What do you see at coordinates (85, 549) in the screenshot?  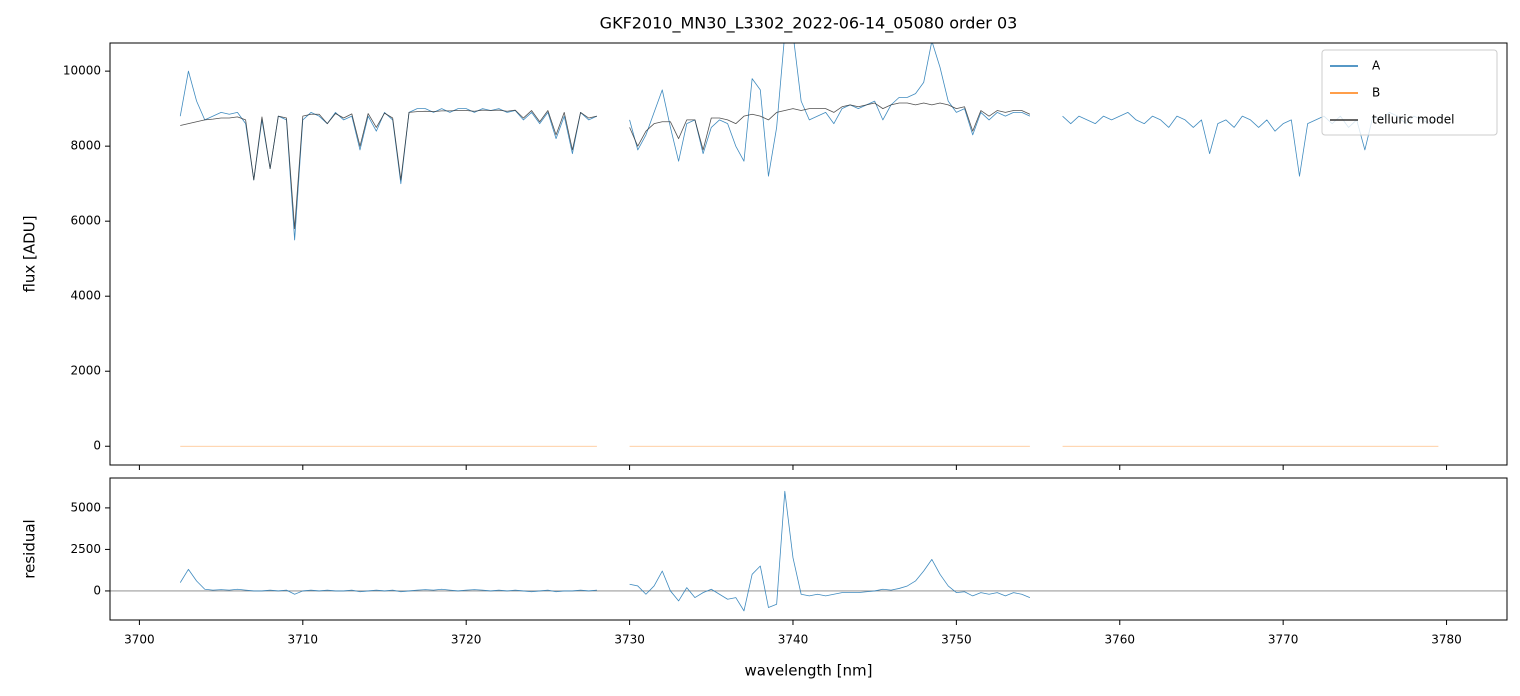 I see `y-tick-label: 2500` at bounding box center [85, 549].